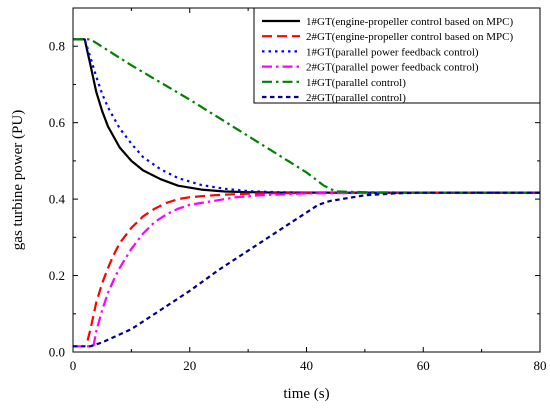  What do you see at coordinates (392, 52) in the screenshot?
I see `legend-label-3: 1#GT(parallel power feedback control)` at bounding box center [392, 52].